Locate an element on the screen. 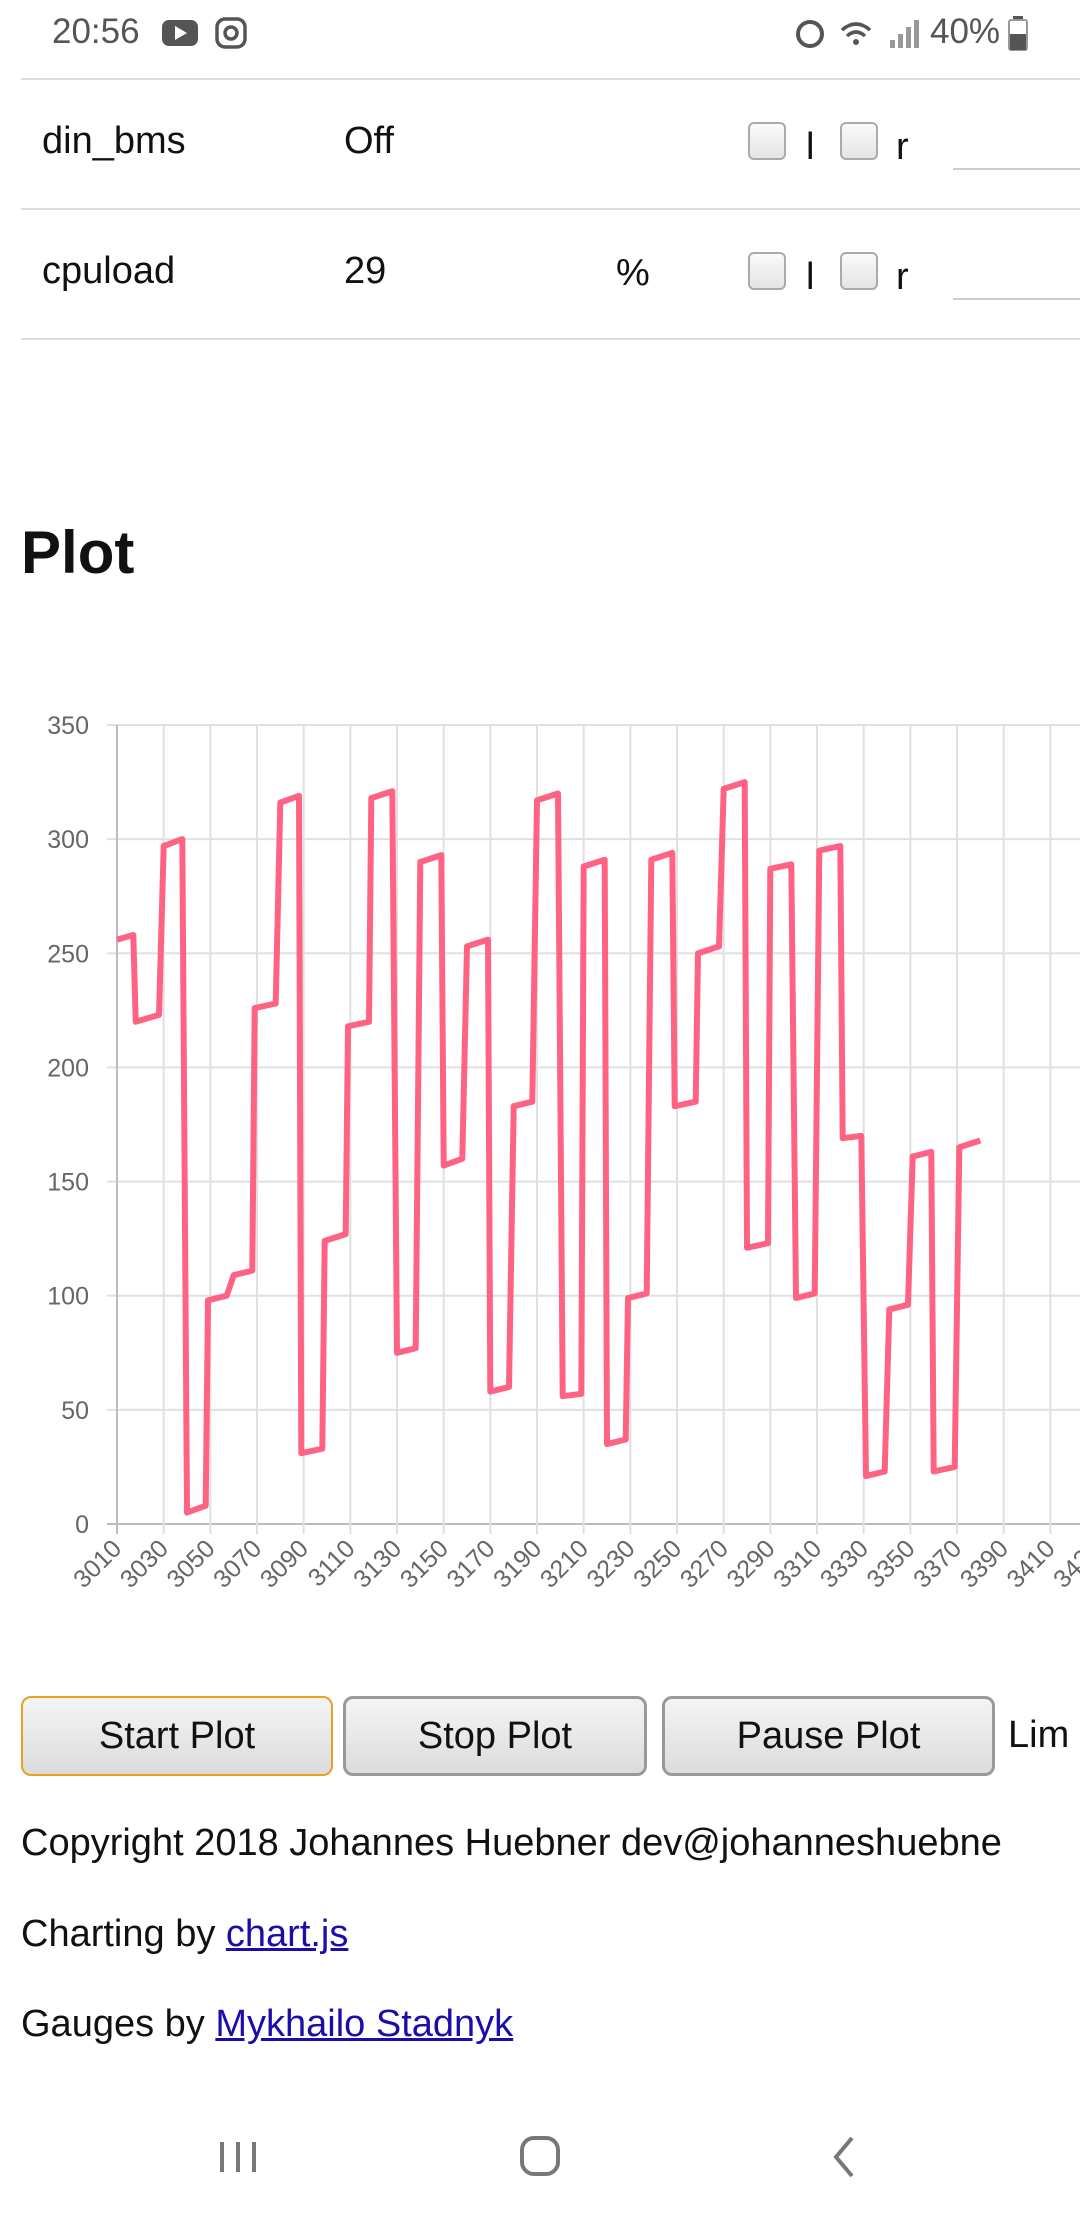 Image resolution: width=1080 pixels, height=2220 pixels. link: chart.js is located at coordinates (287, 1934).